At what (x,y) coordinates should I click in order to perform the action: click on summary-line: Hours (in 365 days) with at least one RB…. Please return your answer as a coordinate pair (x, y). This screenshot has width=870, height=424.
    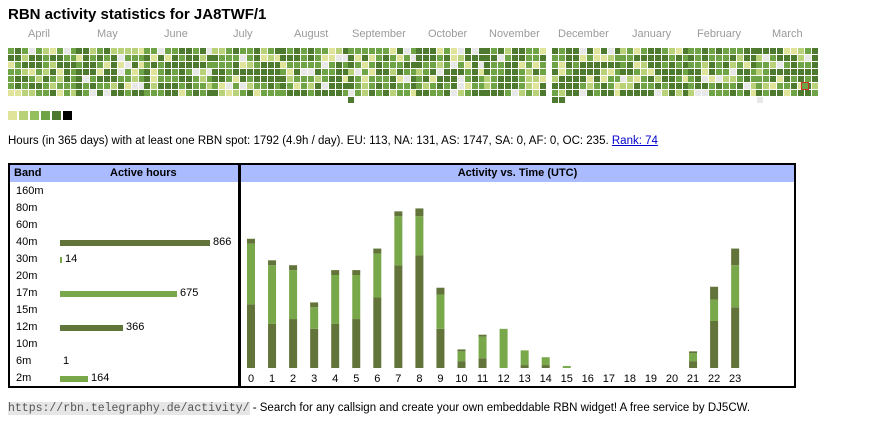
    Looking at the image, I should click on (333, 141).